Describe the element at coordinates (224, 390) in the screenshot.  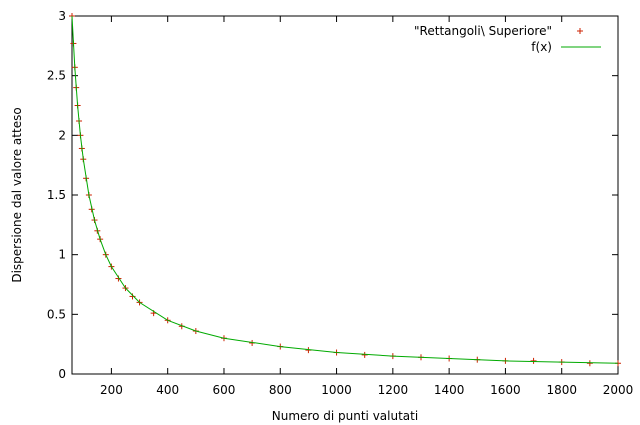
I see `x-tick-label: 600` at that location.